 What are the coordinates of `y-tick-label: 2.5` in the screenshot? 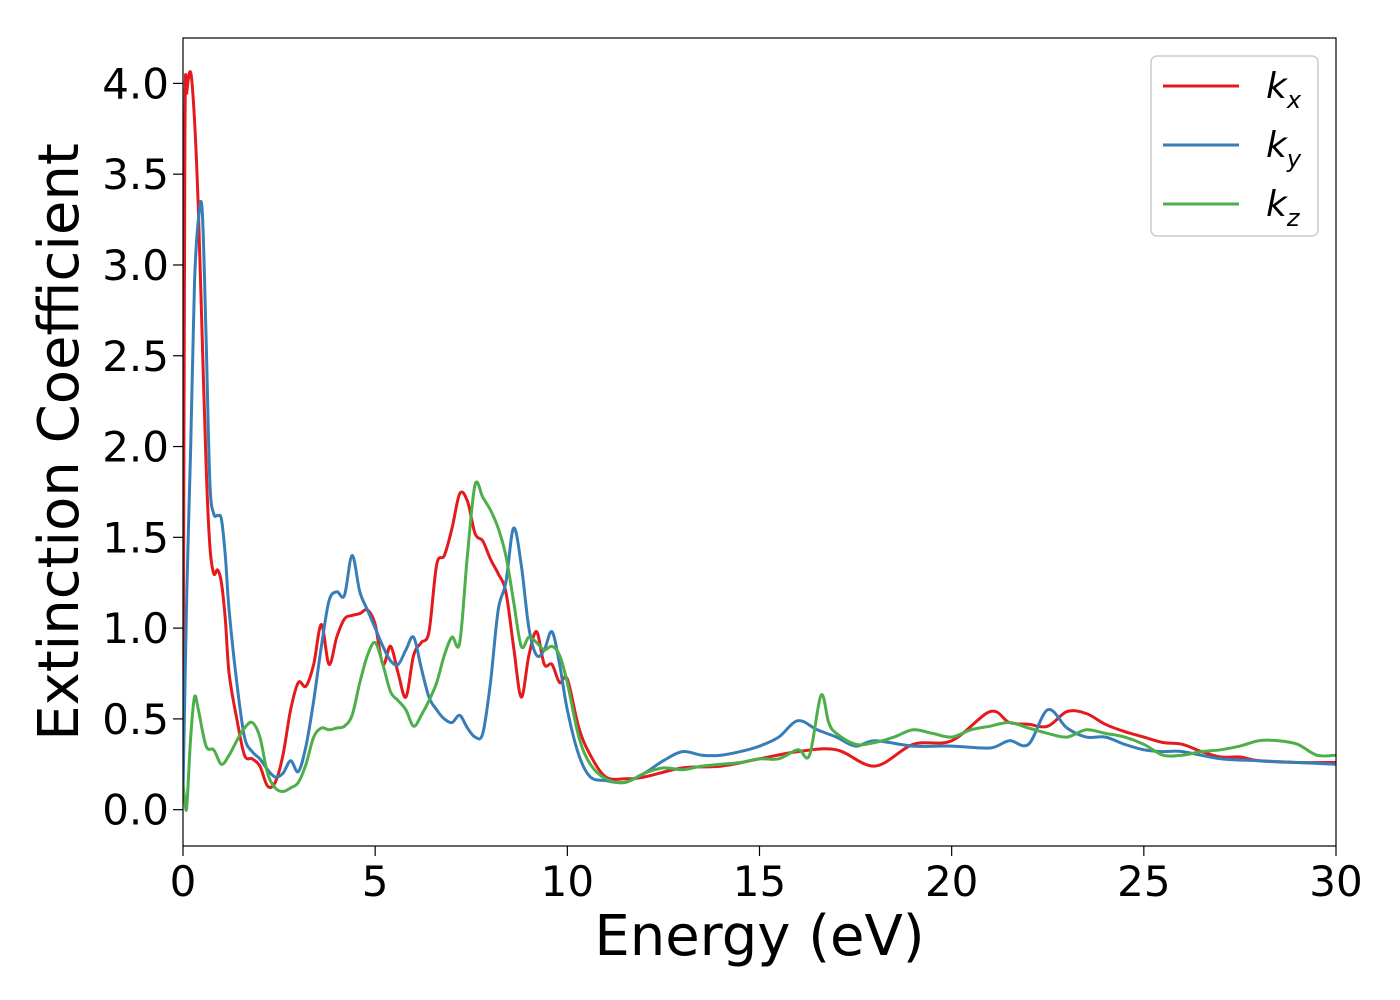 It's located at (135, 356).